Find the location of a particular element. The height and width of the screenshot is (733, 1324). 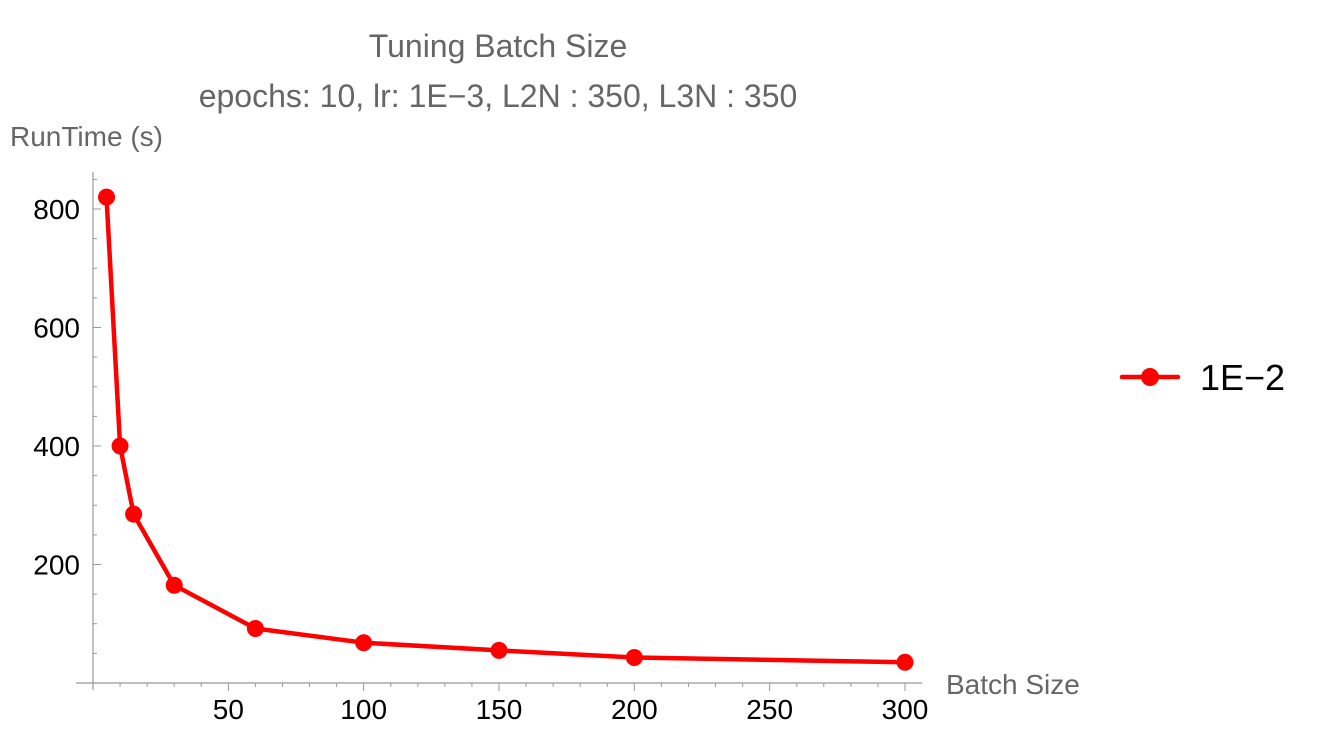

y-tick-label: 200 is located at coordinates (56, 565).